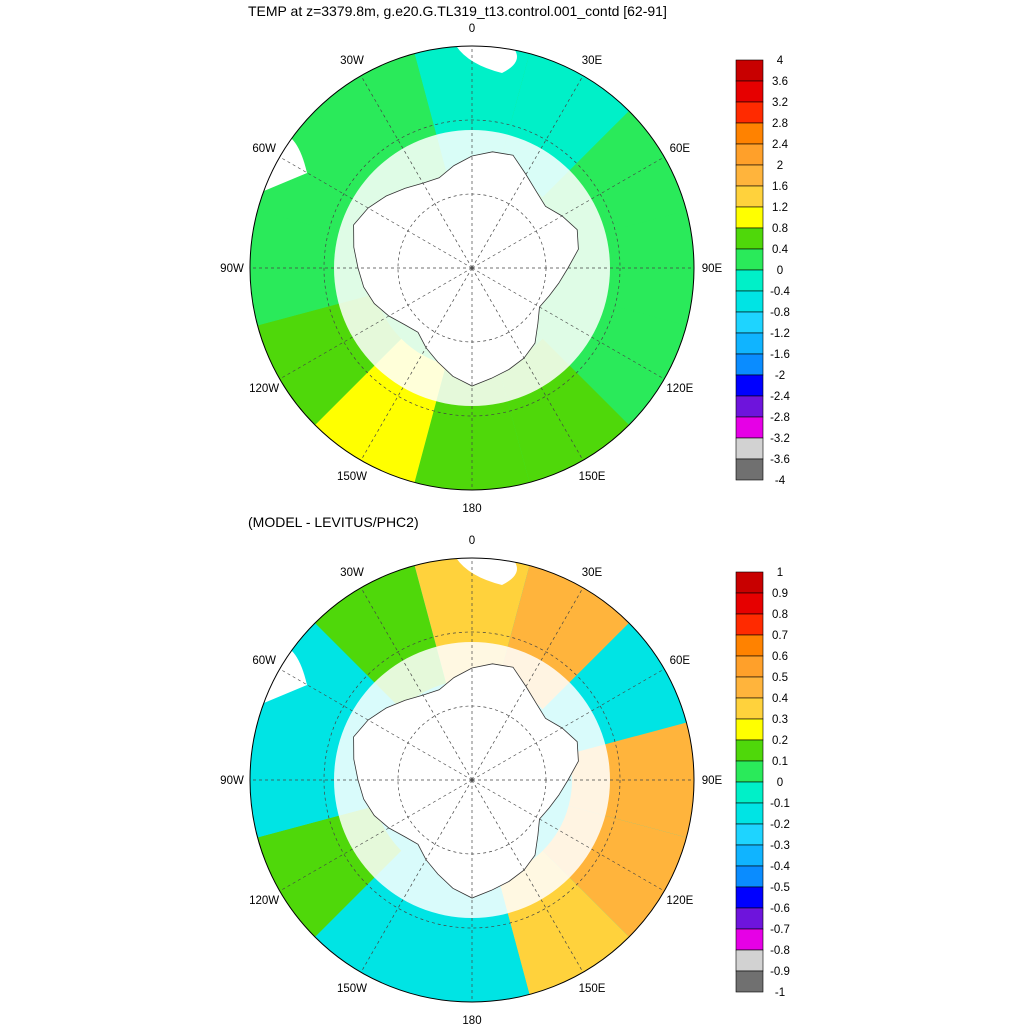 Image resolution: width=1024 pixels, height=1024 pixels. I want to click on colorbar-label: -1.6, so click(780, 355).